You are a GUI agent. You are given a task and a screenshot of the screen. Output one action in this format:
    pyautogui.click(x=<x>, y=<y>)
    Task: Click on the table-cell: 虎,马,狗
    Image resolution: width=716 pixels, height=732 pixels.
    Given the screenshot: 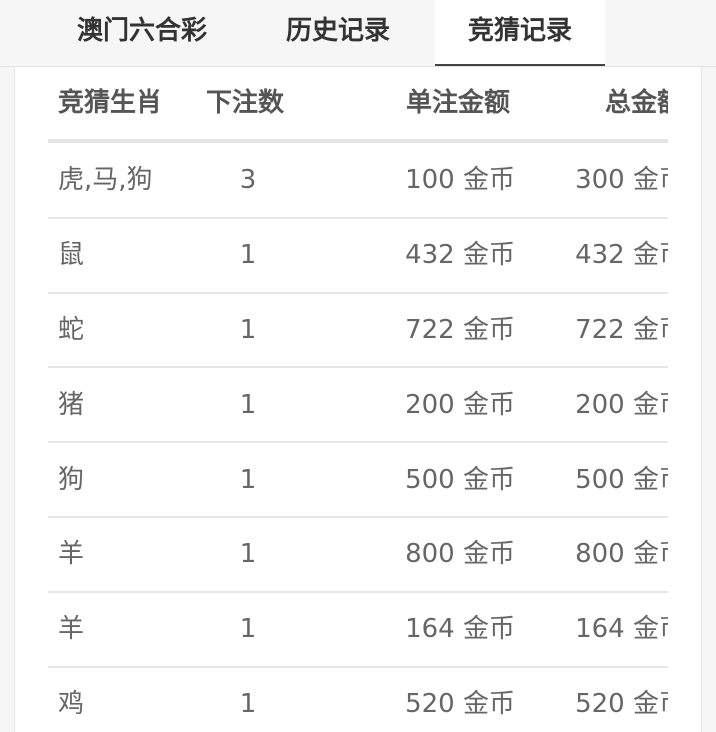 What is the action you would take?
    pyautogui.click(x=105, y=180)
    